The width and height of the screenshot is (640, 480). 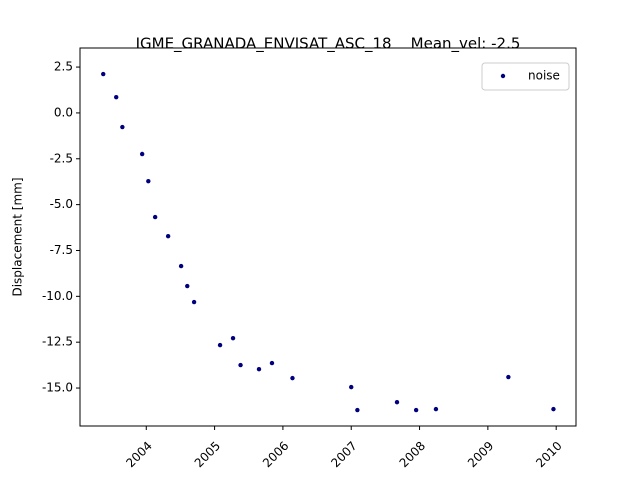 What do you see at coordinates (61, 158) in the screenshot?
I see `y-tick-label: -2.5` at bounding box center [61, 158].